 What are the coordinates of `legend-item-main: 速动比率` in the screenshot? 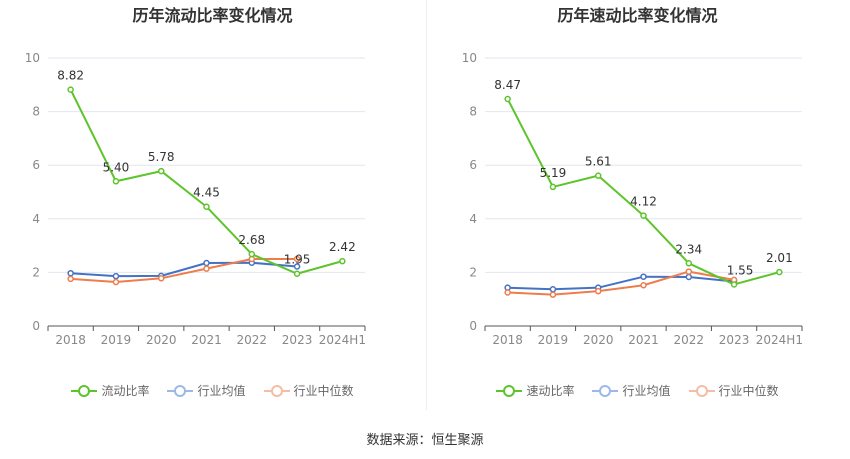 It's located at (535, 390).